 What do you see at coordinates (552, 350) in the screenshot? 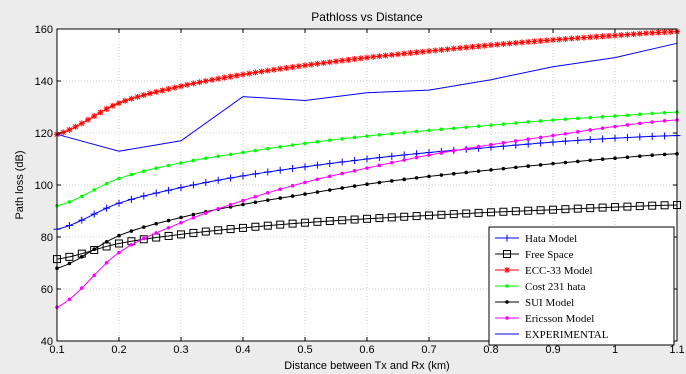
I see `x-tick-label: 0.9` at bounding box center [552, 350].